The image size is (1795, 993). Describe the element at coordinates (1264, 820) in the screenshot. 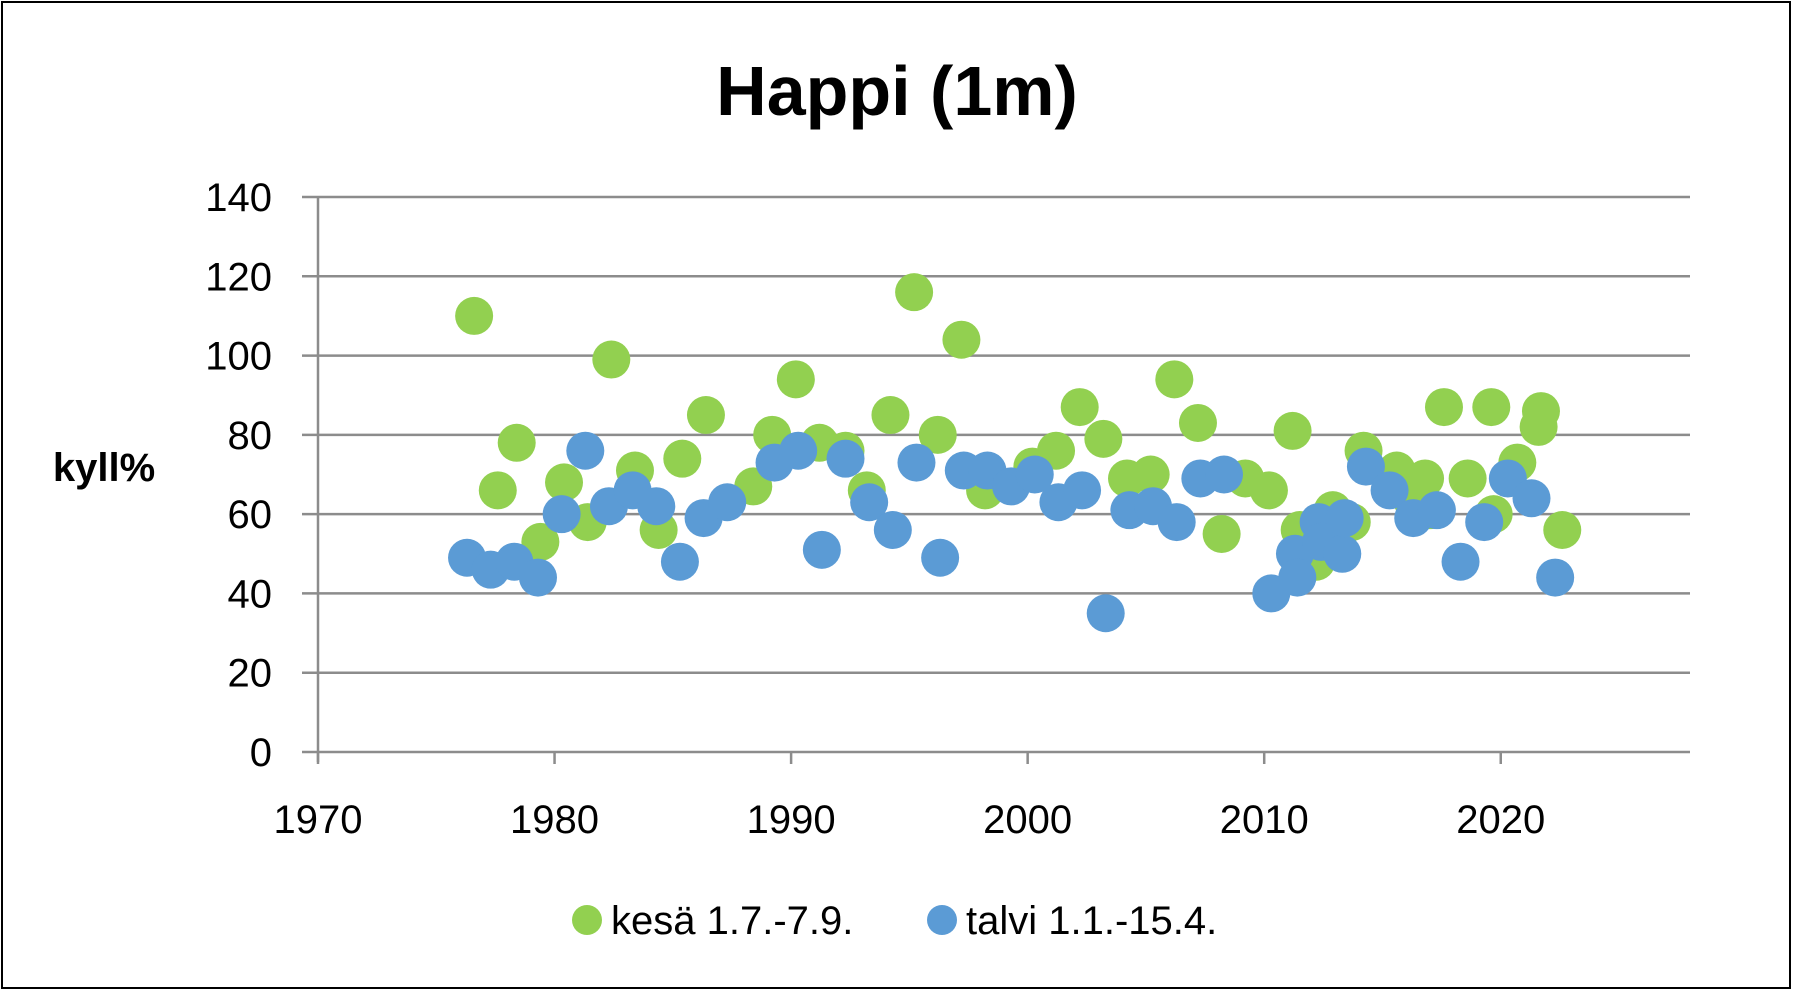

I see `x-tick-label: 2010` at that location.